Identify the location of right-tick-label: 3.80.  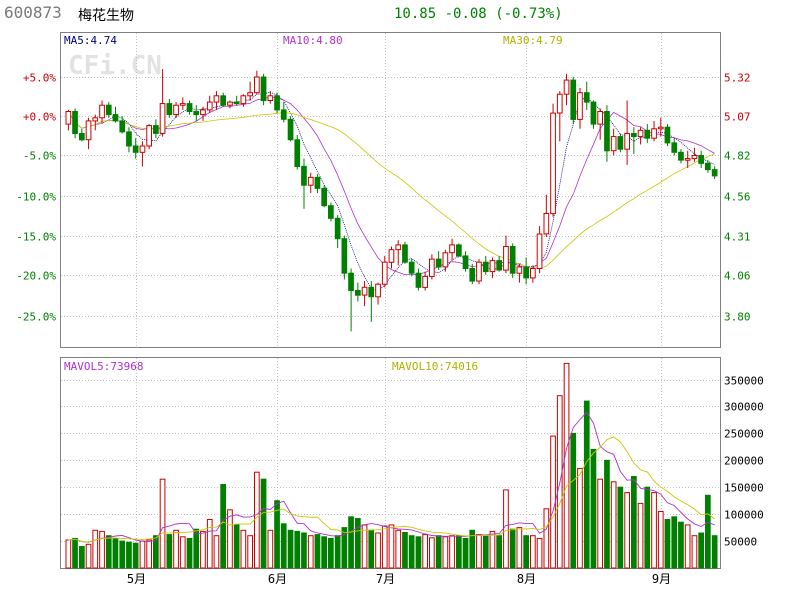
(737, 317).